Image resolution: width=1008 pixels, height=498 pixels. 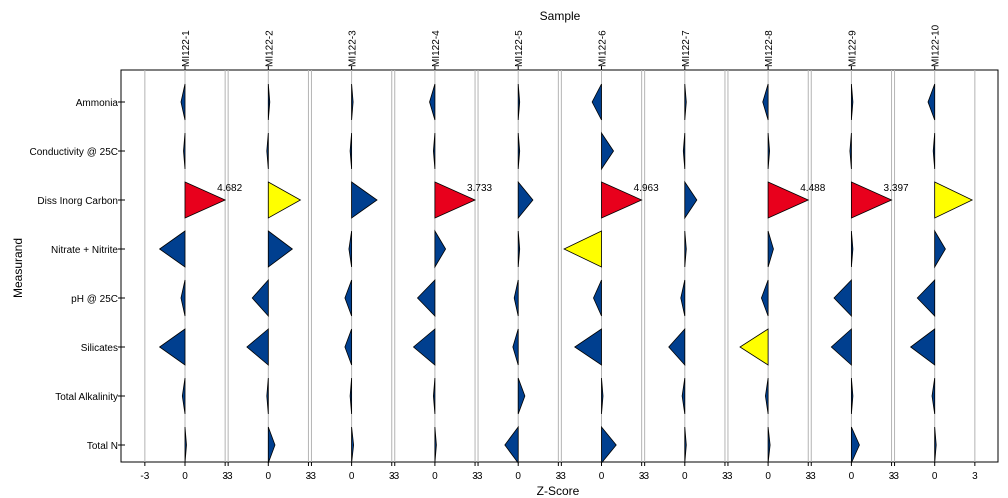 What do you see at coordinates (479, 188) in the screenshot?
I see `zscore-annotation: 3.733` at bounding box center [479, 188].